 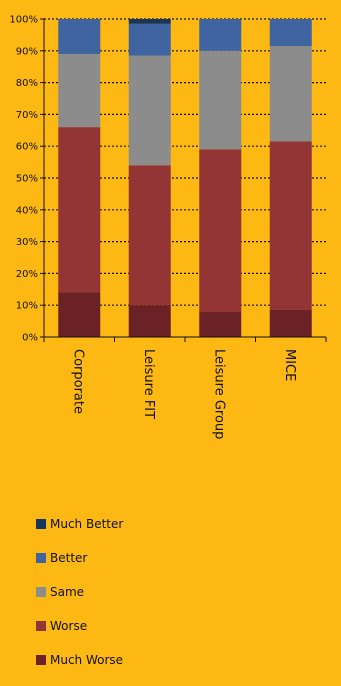 I want to click on legend-label: Worse, so click(x=69, y=626).